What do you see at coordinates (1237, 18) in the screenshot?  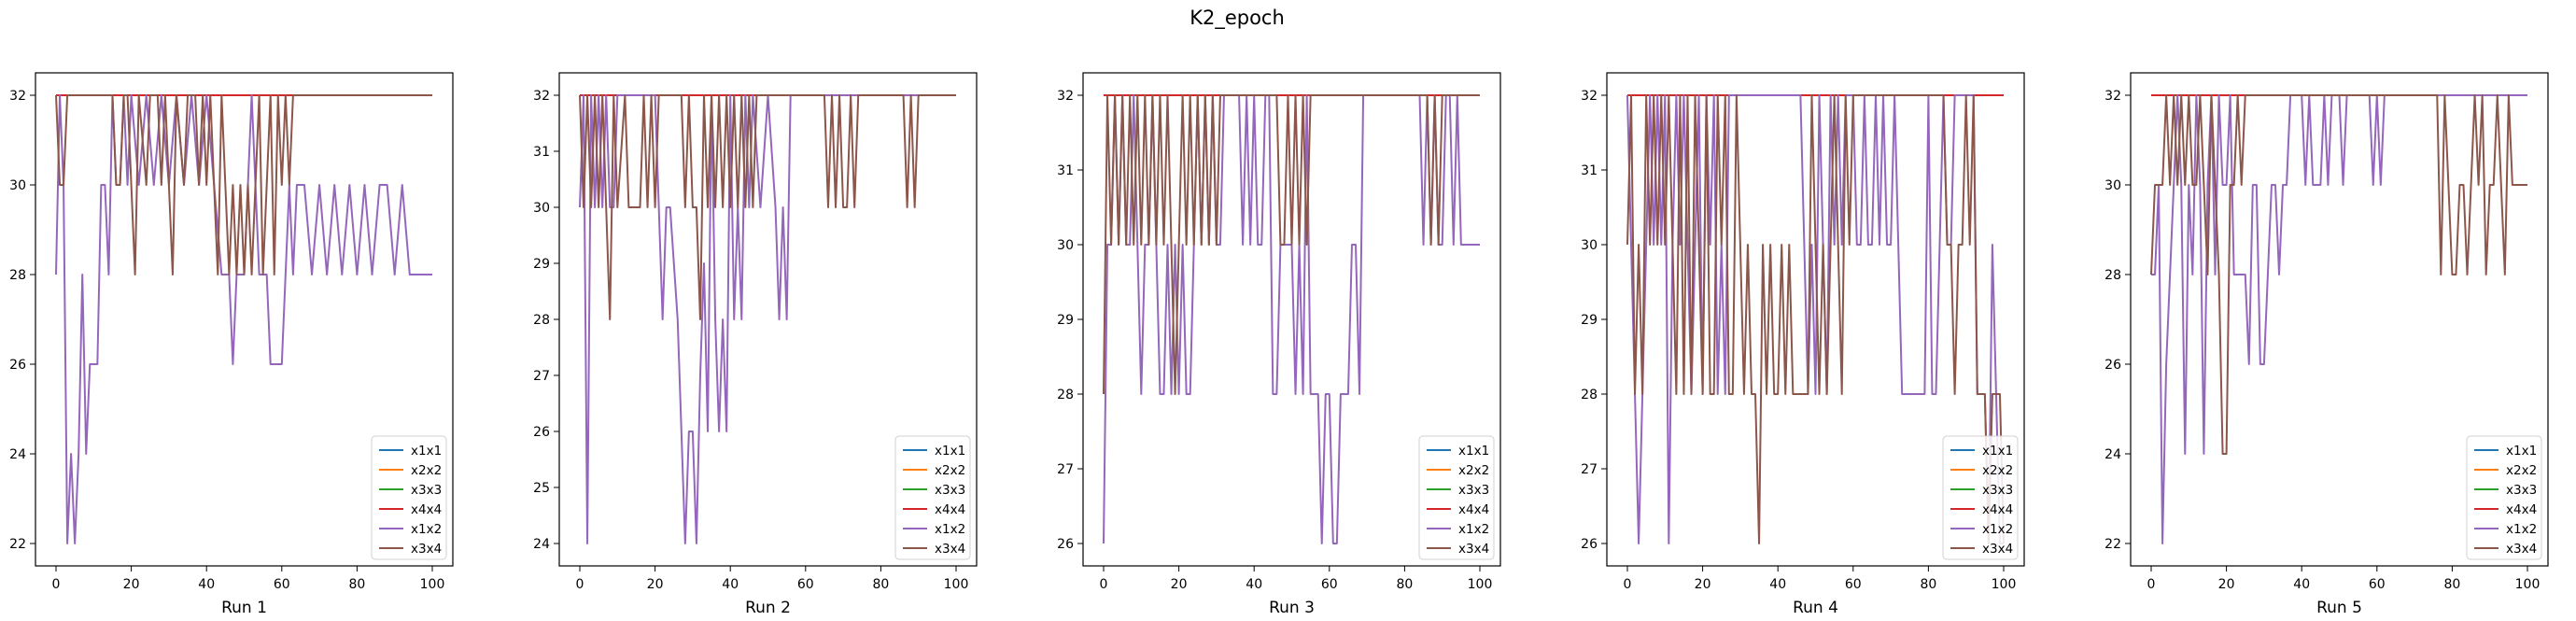 I see `figure-title: K2_epoch` at bounding box center [1237, 18].